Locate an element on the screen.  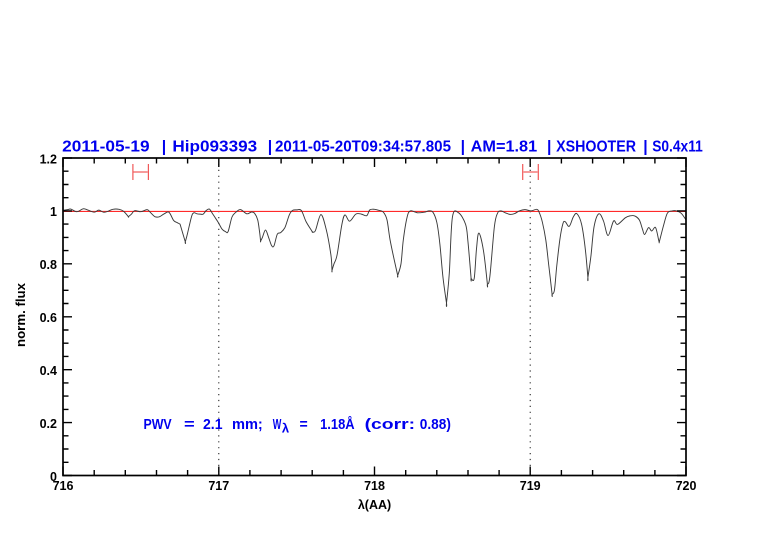
svg-text: XSHOOTER is located at coordinates (596, 147).